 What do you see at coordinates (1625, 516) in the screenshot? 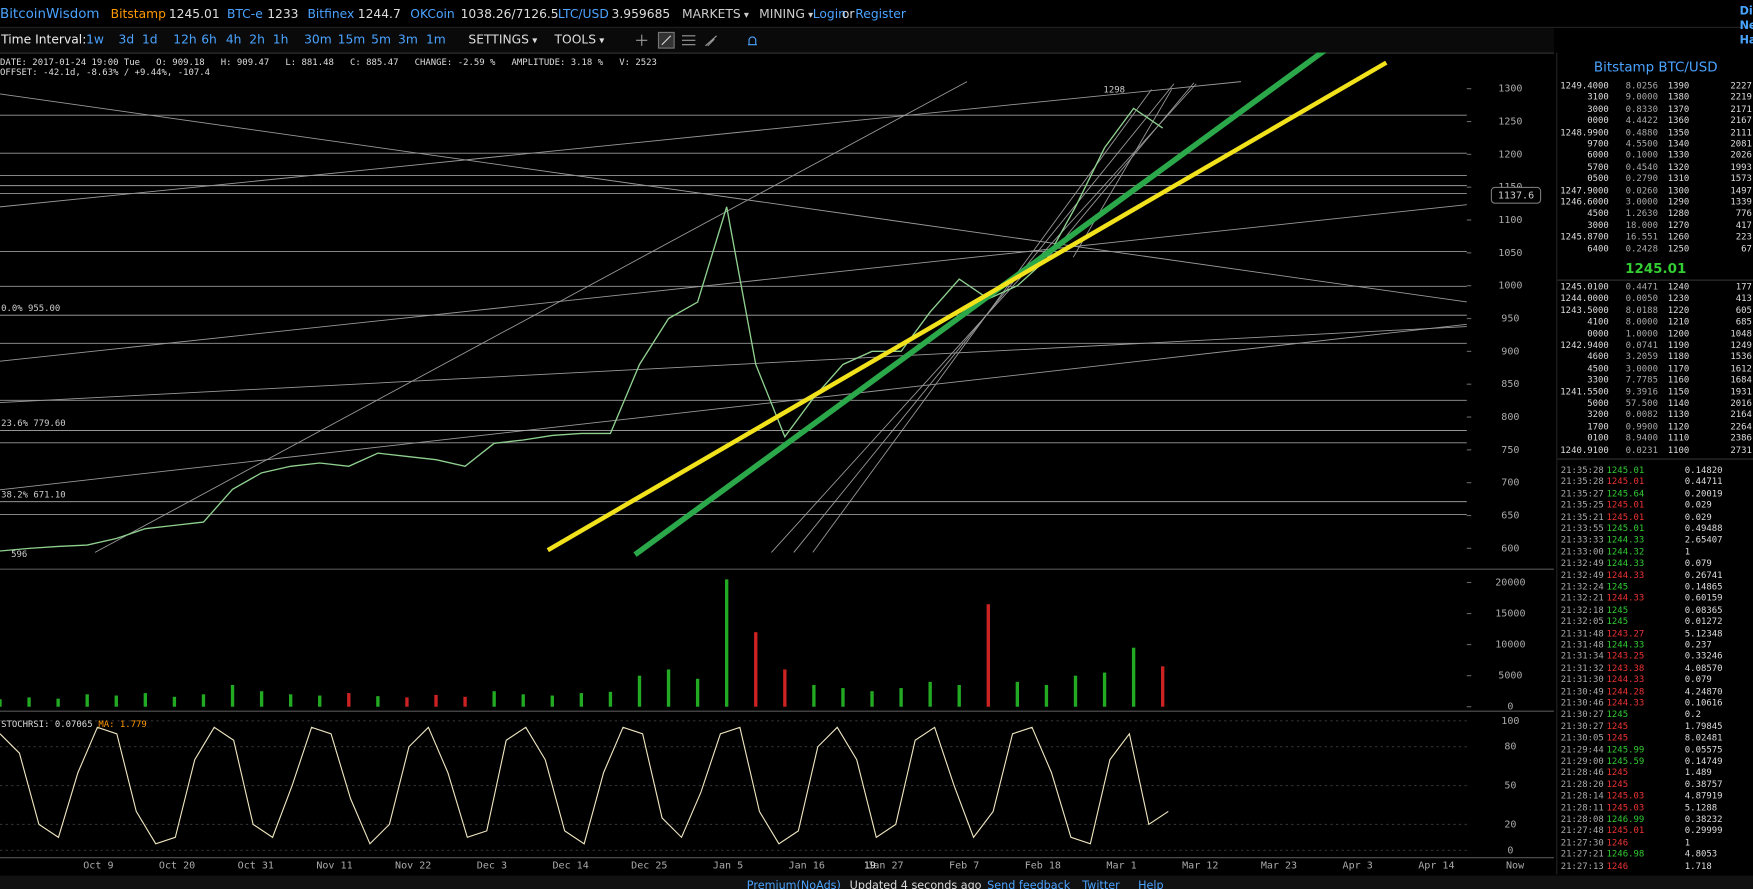
I see `trade-price: 1245.01` at bounding box center [1625, 516].